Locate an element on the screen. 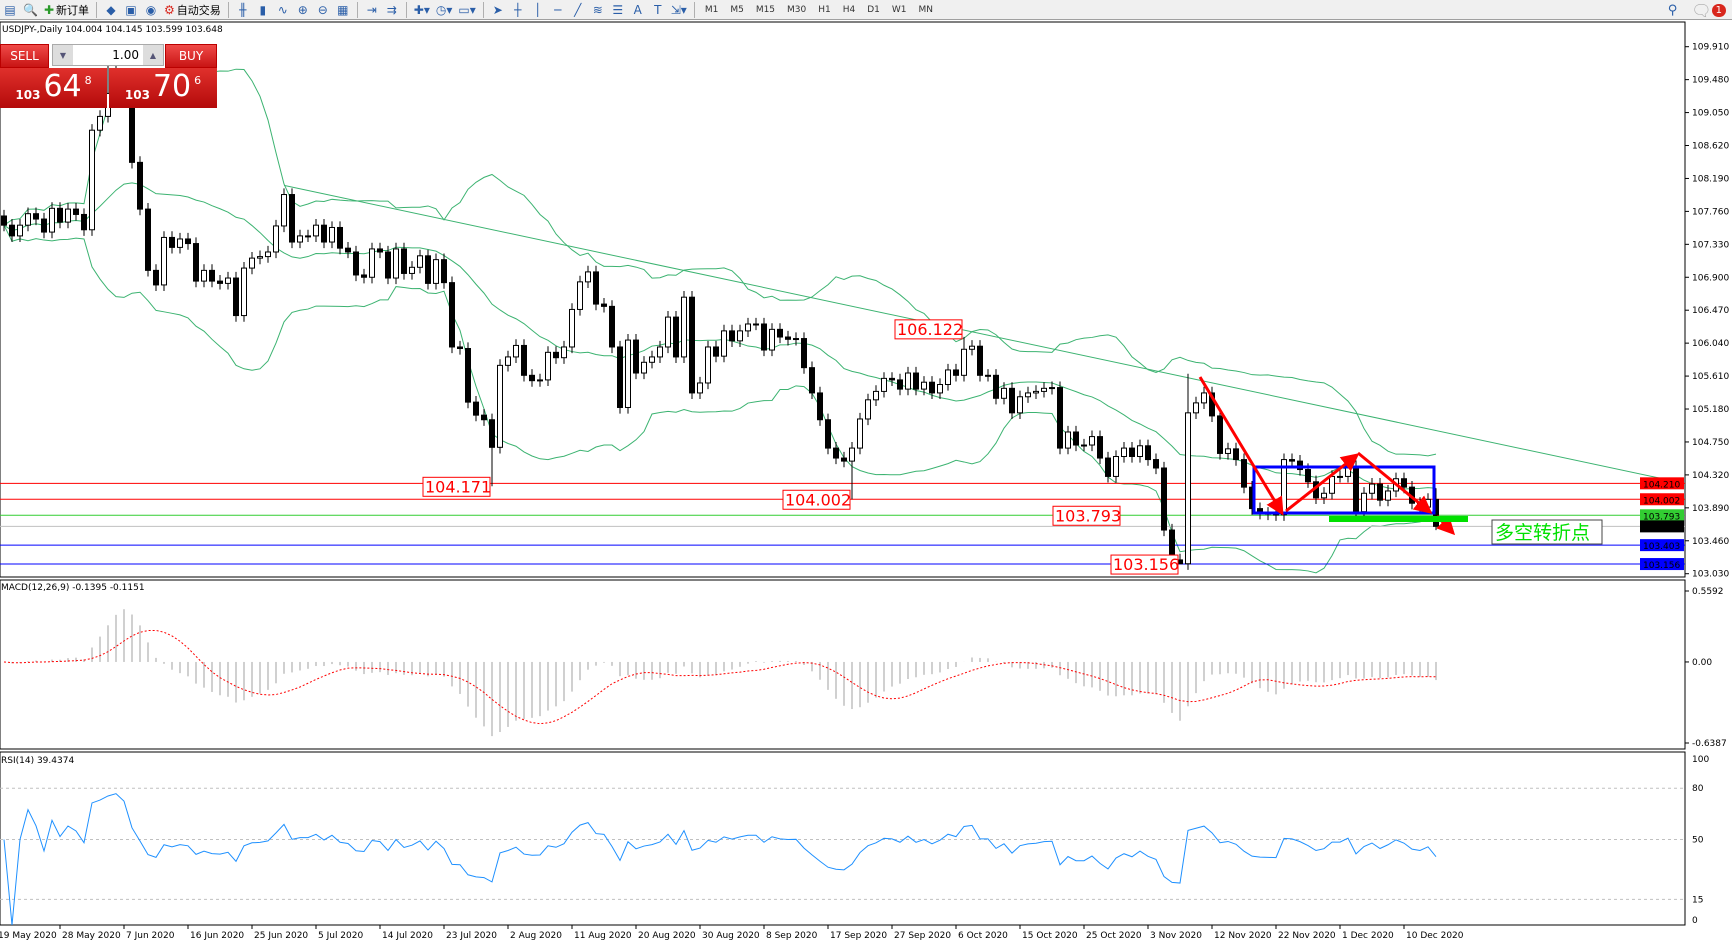 The width and height of the screenshot is (1732, 943). date-tick-label: 20 Aug 2020 is located at coordinates (667, 936).